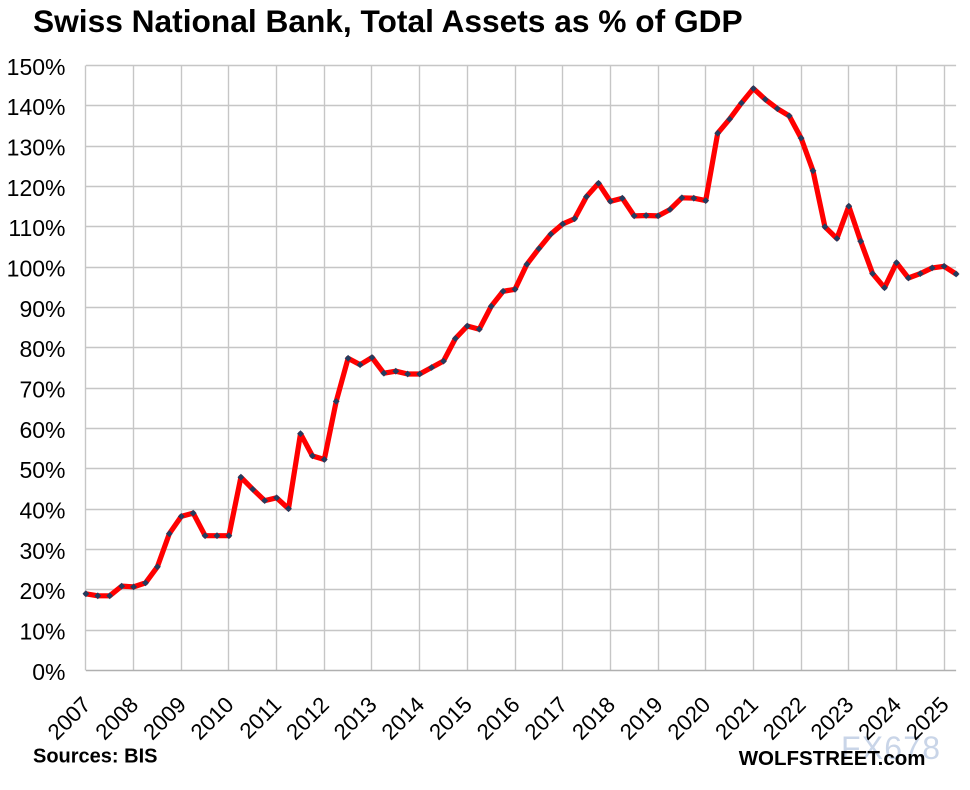 This screenshot has height=790, width=970. I want to click on svg-text: FX678, so click(891, 748).